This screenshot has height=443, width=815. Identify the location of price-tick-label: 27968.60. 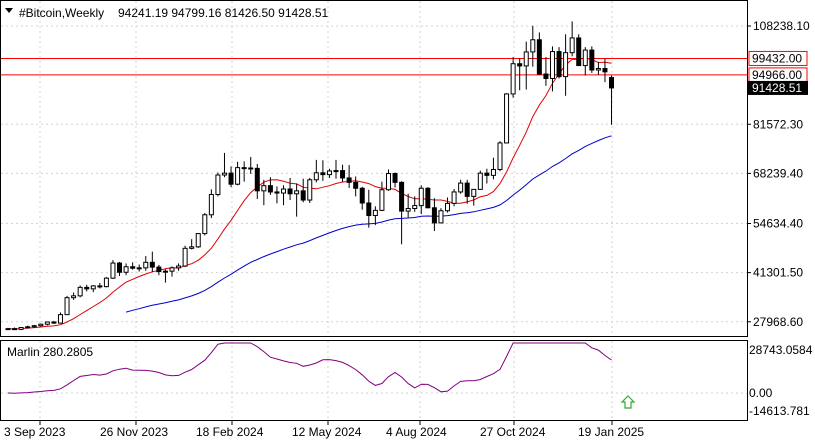
(778, 322).